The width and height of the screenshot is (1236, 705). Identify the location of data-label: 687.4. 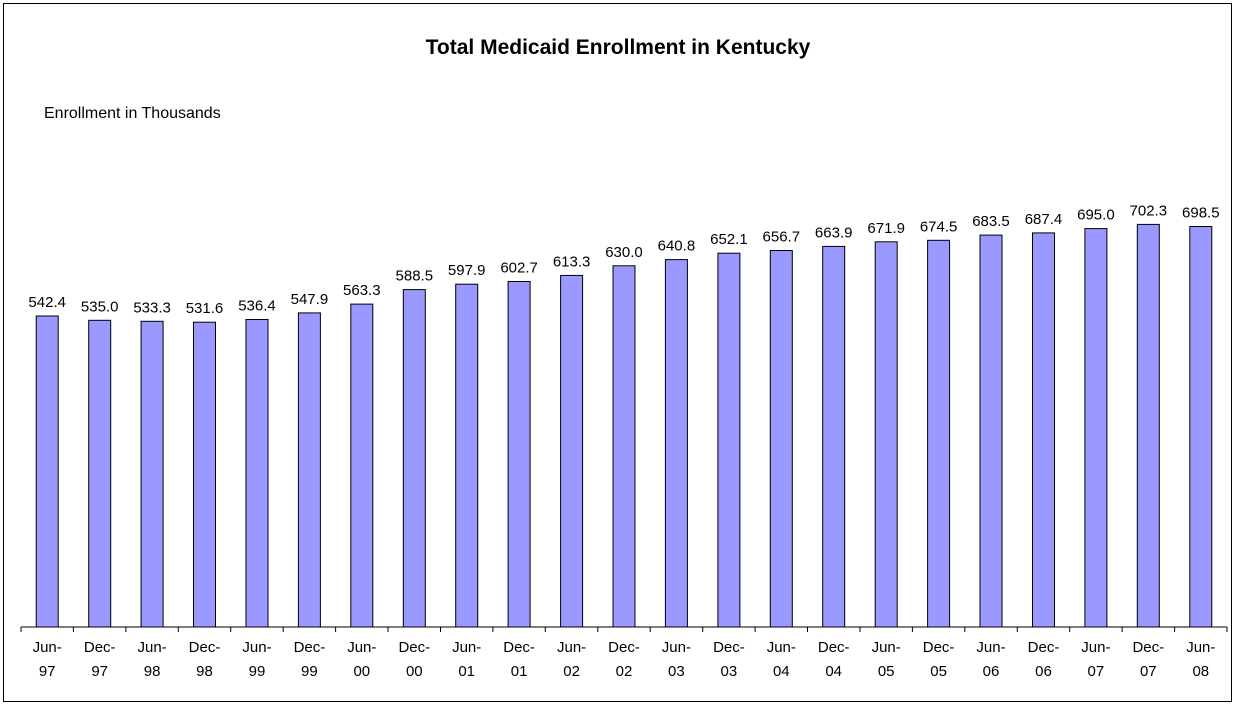
(1044, 219).